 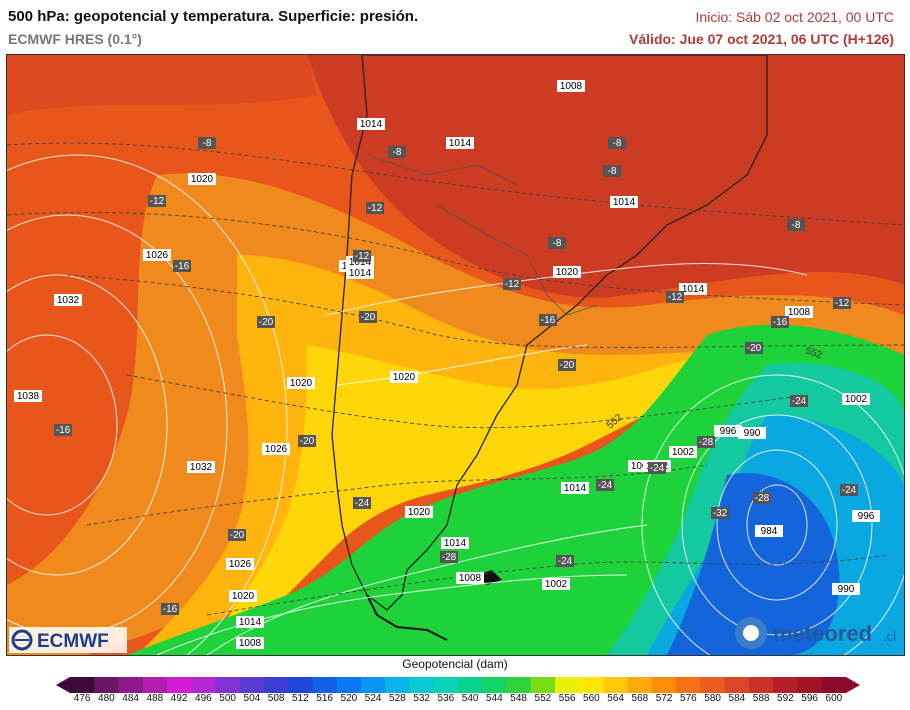 What do you see at coordinates (276, 698) in the screenshot?
I see `scale-tick-label: 508` at bounding box center [276, 698].